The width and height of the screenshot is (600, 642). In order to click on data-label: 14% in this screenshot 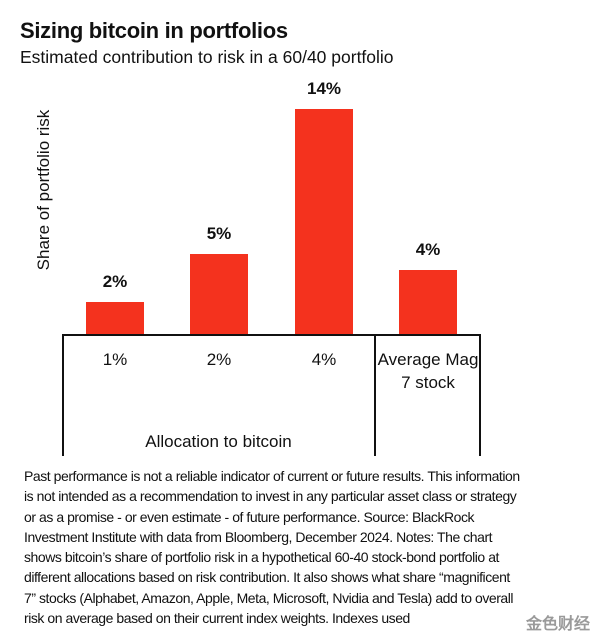, I will do `click(324, 89)`.